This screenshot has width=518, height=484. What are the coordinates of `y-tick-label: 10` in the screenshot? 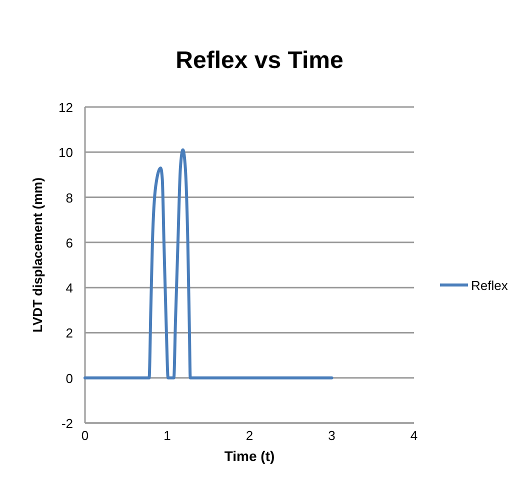 It's located at (65, 152).